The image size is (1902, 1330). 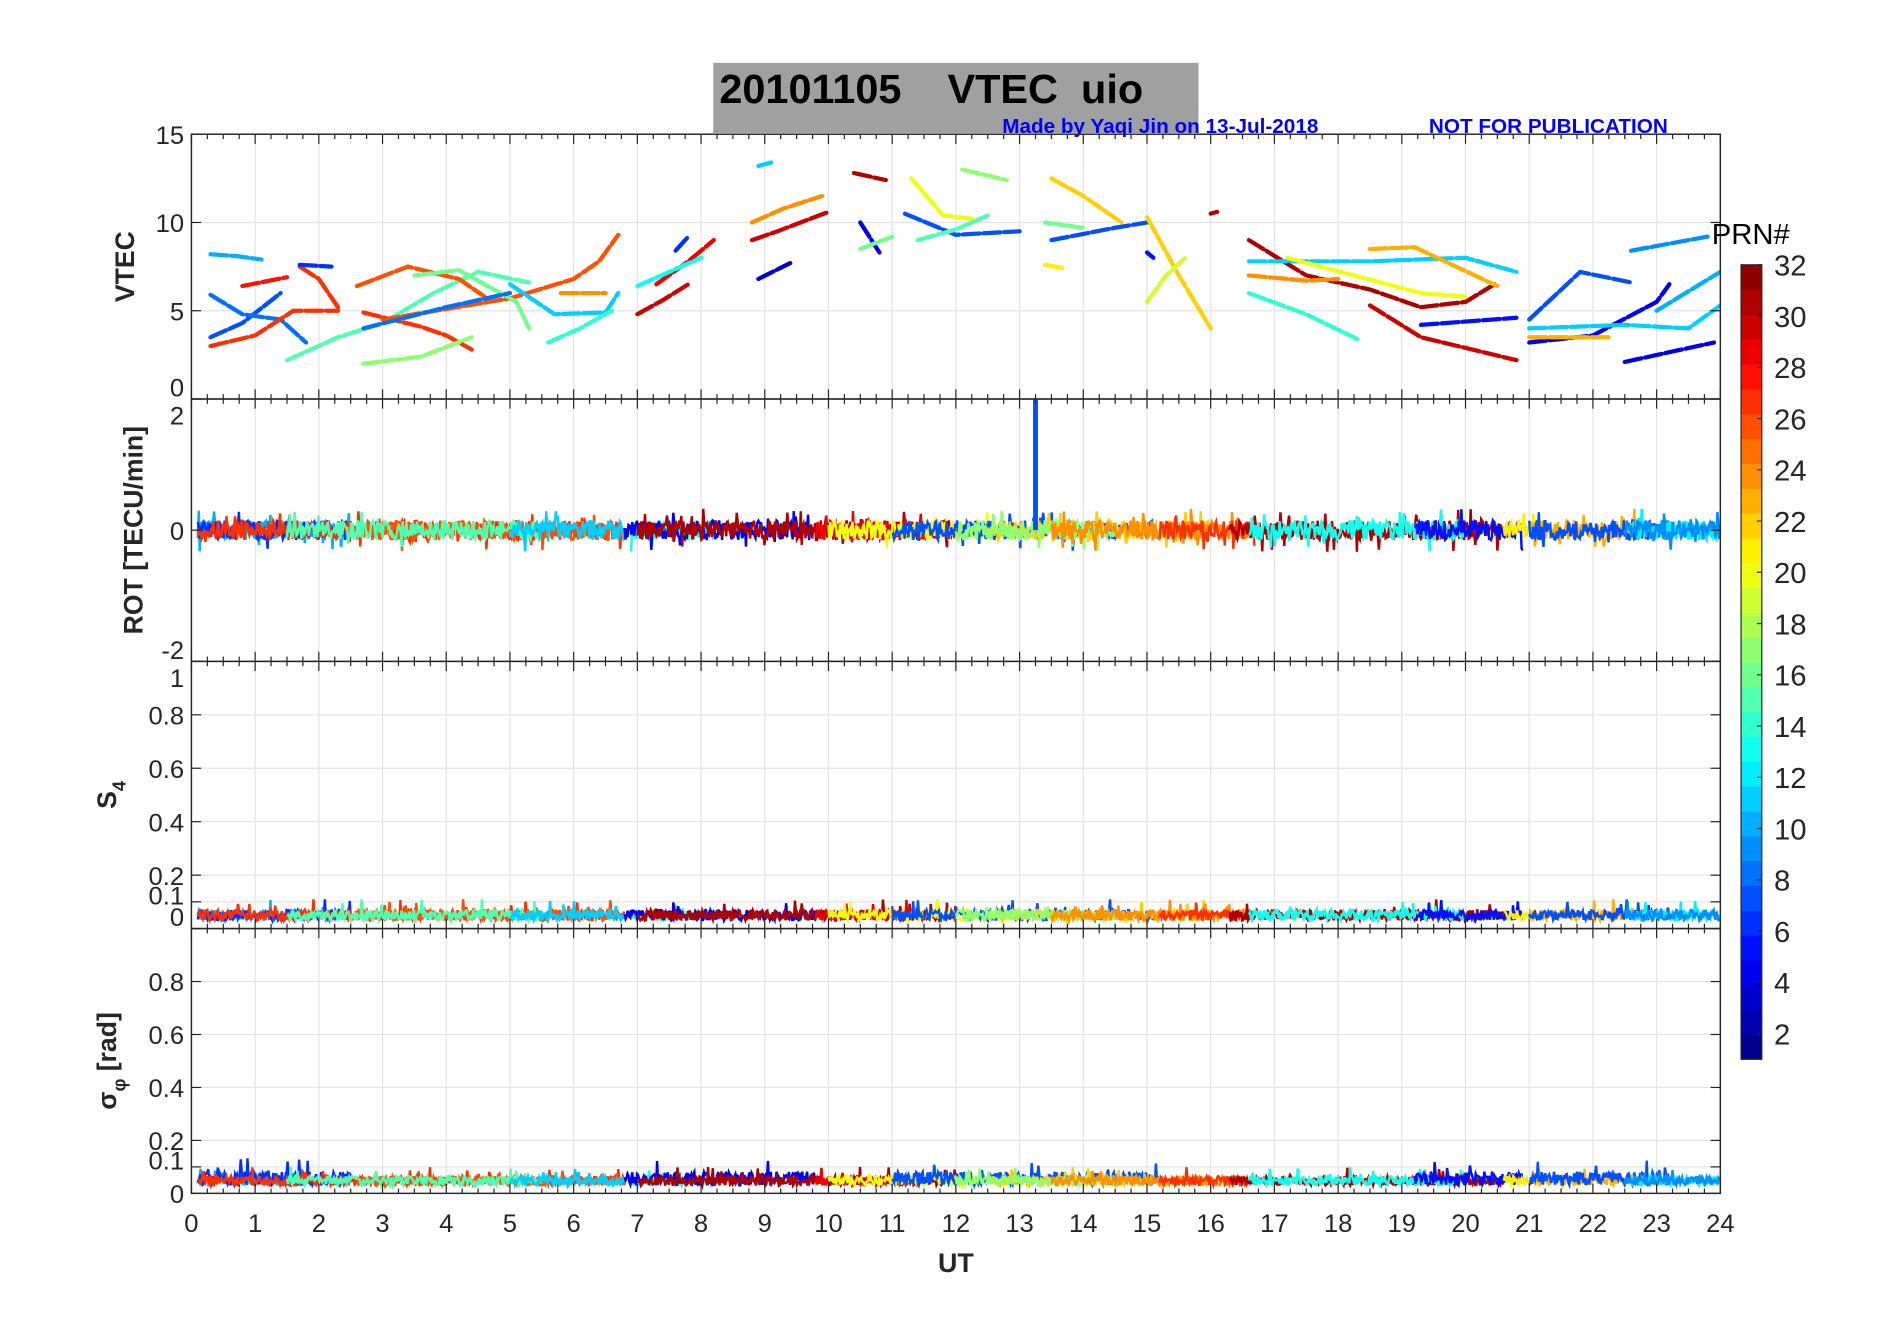 I want to click on title-box, so click(x=956, y=97).